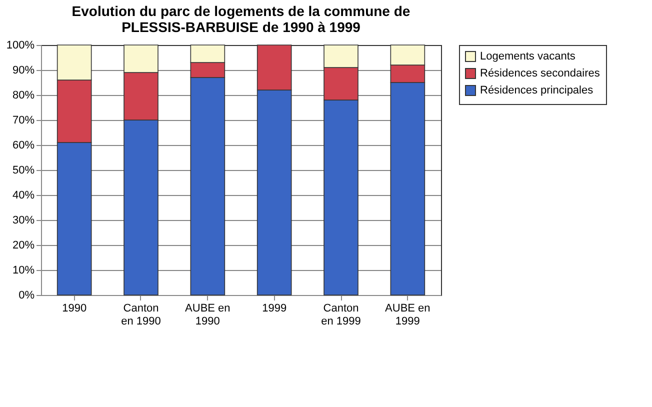 The height and width of the screenshot is (407, 652). What do you see at coordinates (23, 96) in the screenshot?
I see `y-tick-label: 80%` at bounding box center [23, 96].